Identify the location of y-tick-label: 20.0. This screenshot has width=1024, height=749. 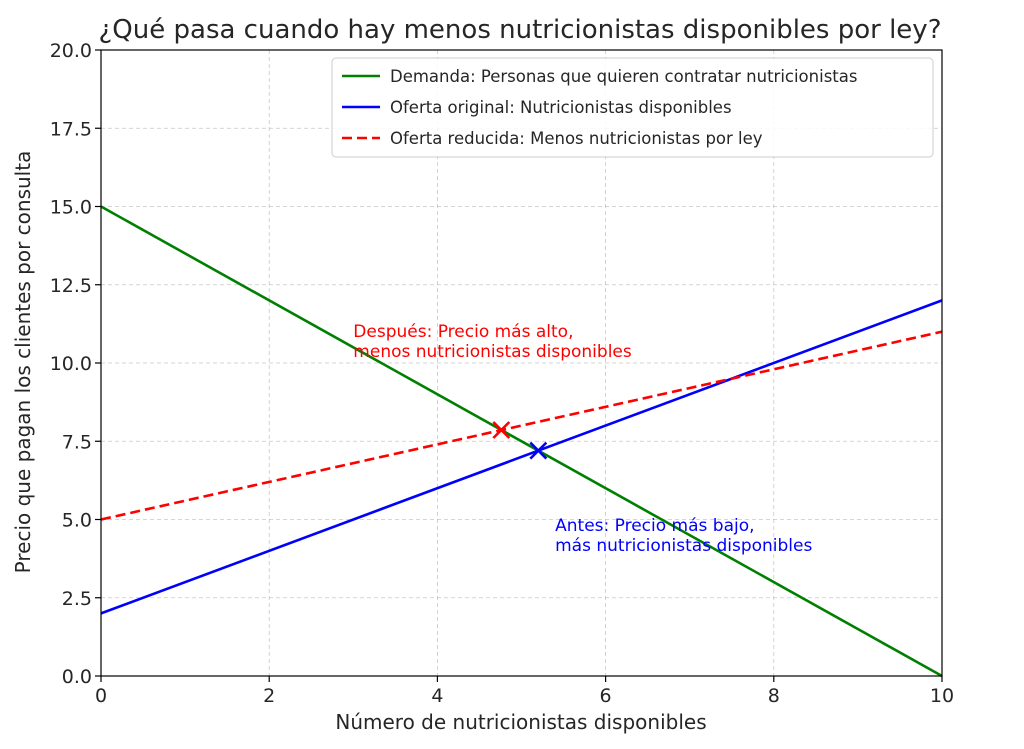
(71, 51).